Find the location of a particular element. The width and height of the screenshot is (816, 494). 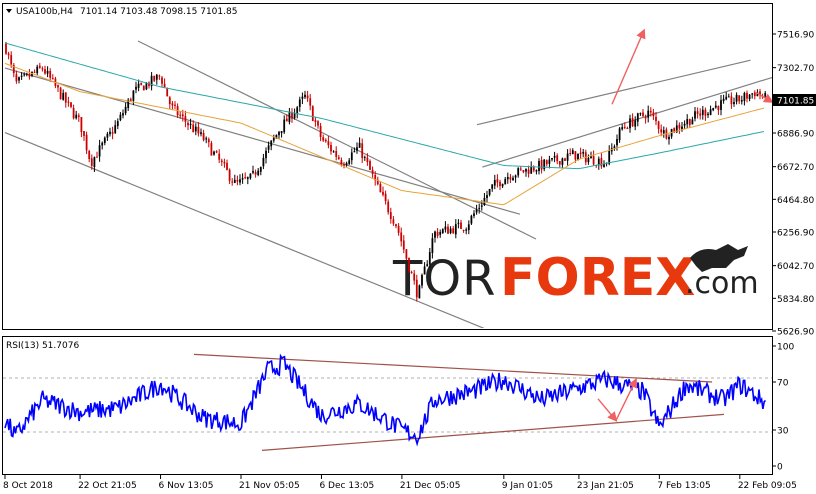

symbol-label: USA100b,H4 is located at coordinates (44, 12).